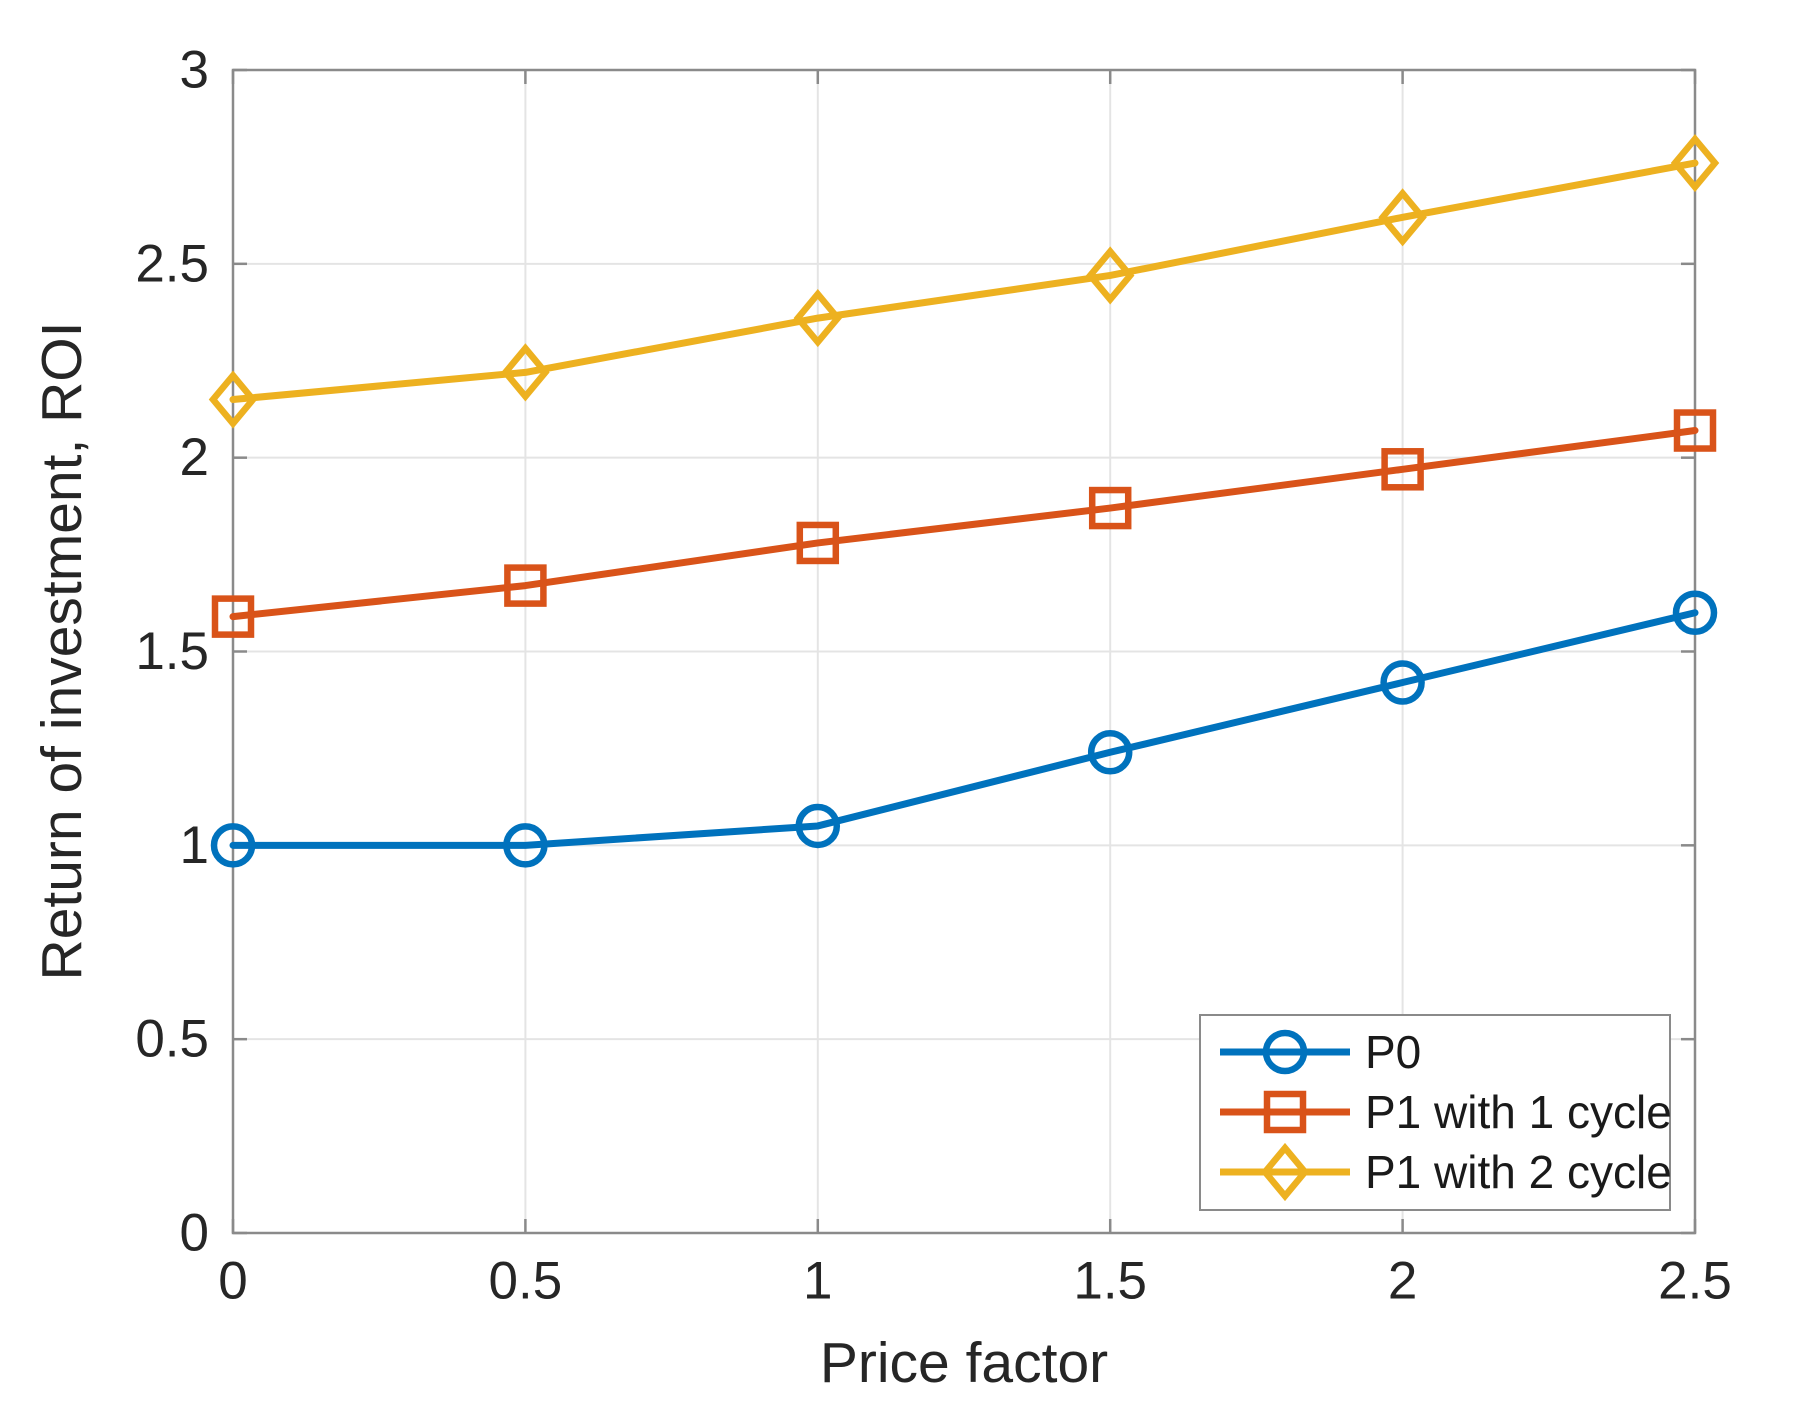 This screenshot has width=1803, height=1416. What do you see at coordinates (1518, 1112) in the screenshot?
I see `legend-label-1: P1 with 1 cycle` at bounding box center [1518, 1112].